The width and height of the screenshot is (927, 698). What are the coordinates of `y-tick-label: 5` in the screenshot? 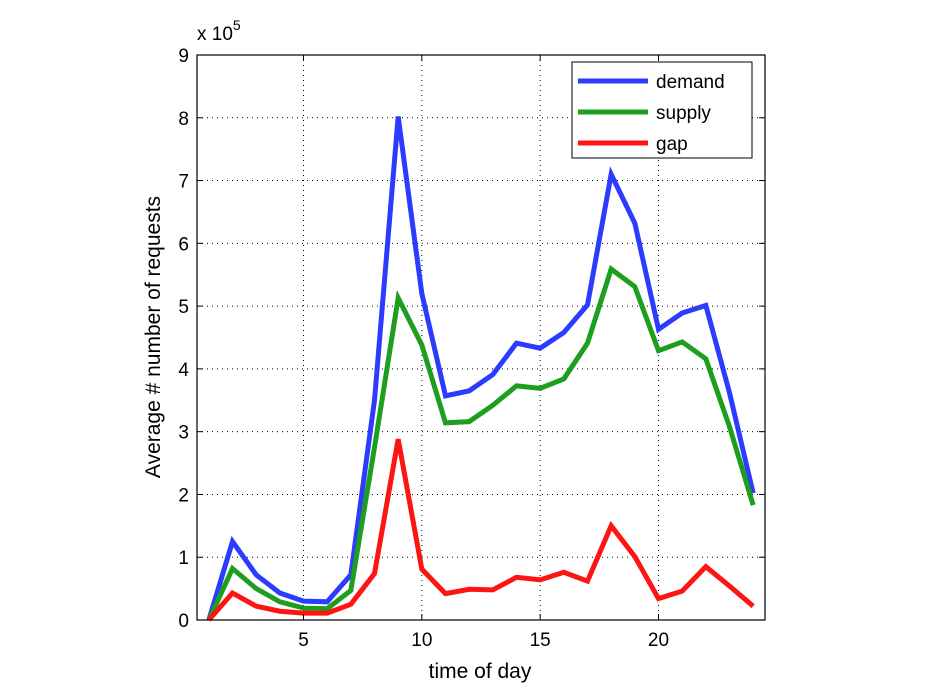 It's located at (183, 307).